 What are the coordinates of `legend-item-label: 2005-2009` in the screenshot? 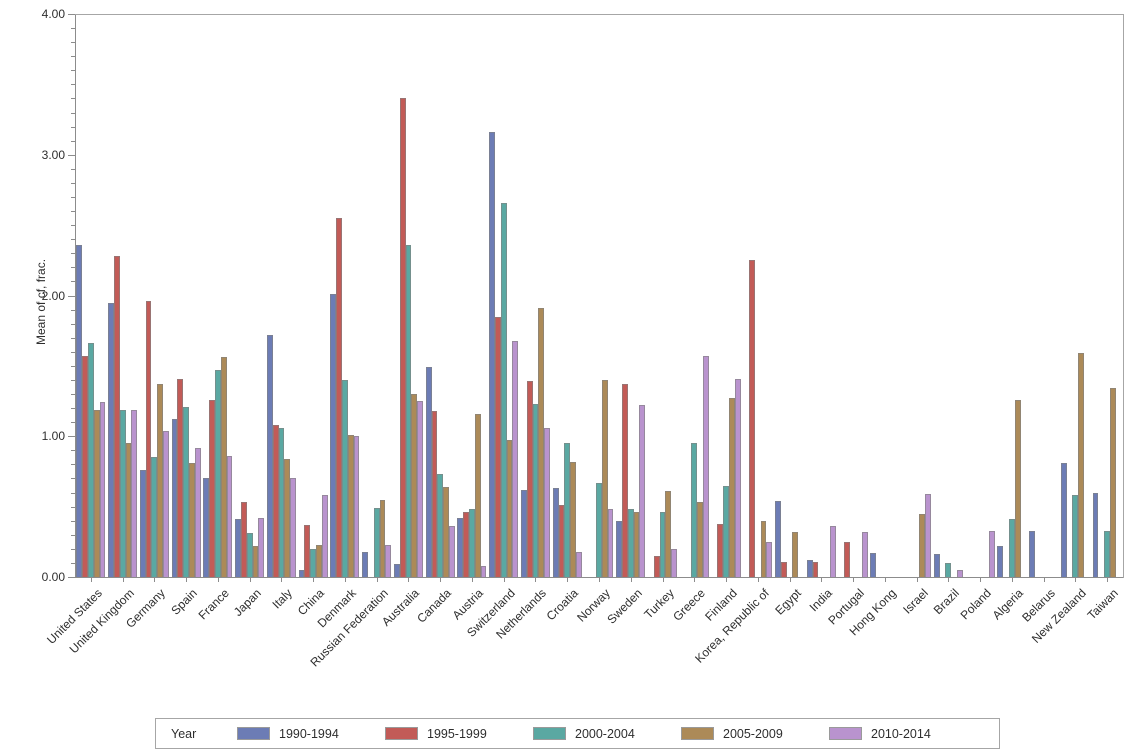 It's located at (753, 733).